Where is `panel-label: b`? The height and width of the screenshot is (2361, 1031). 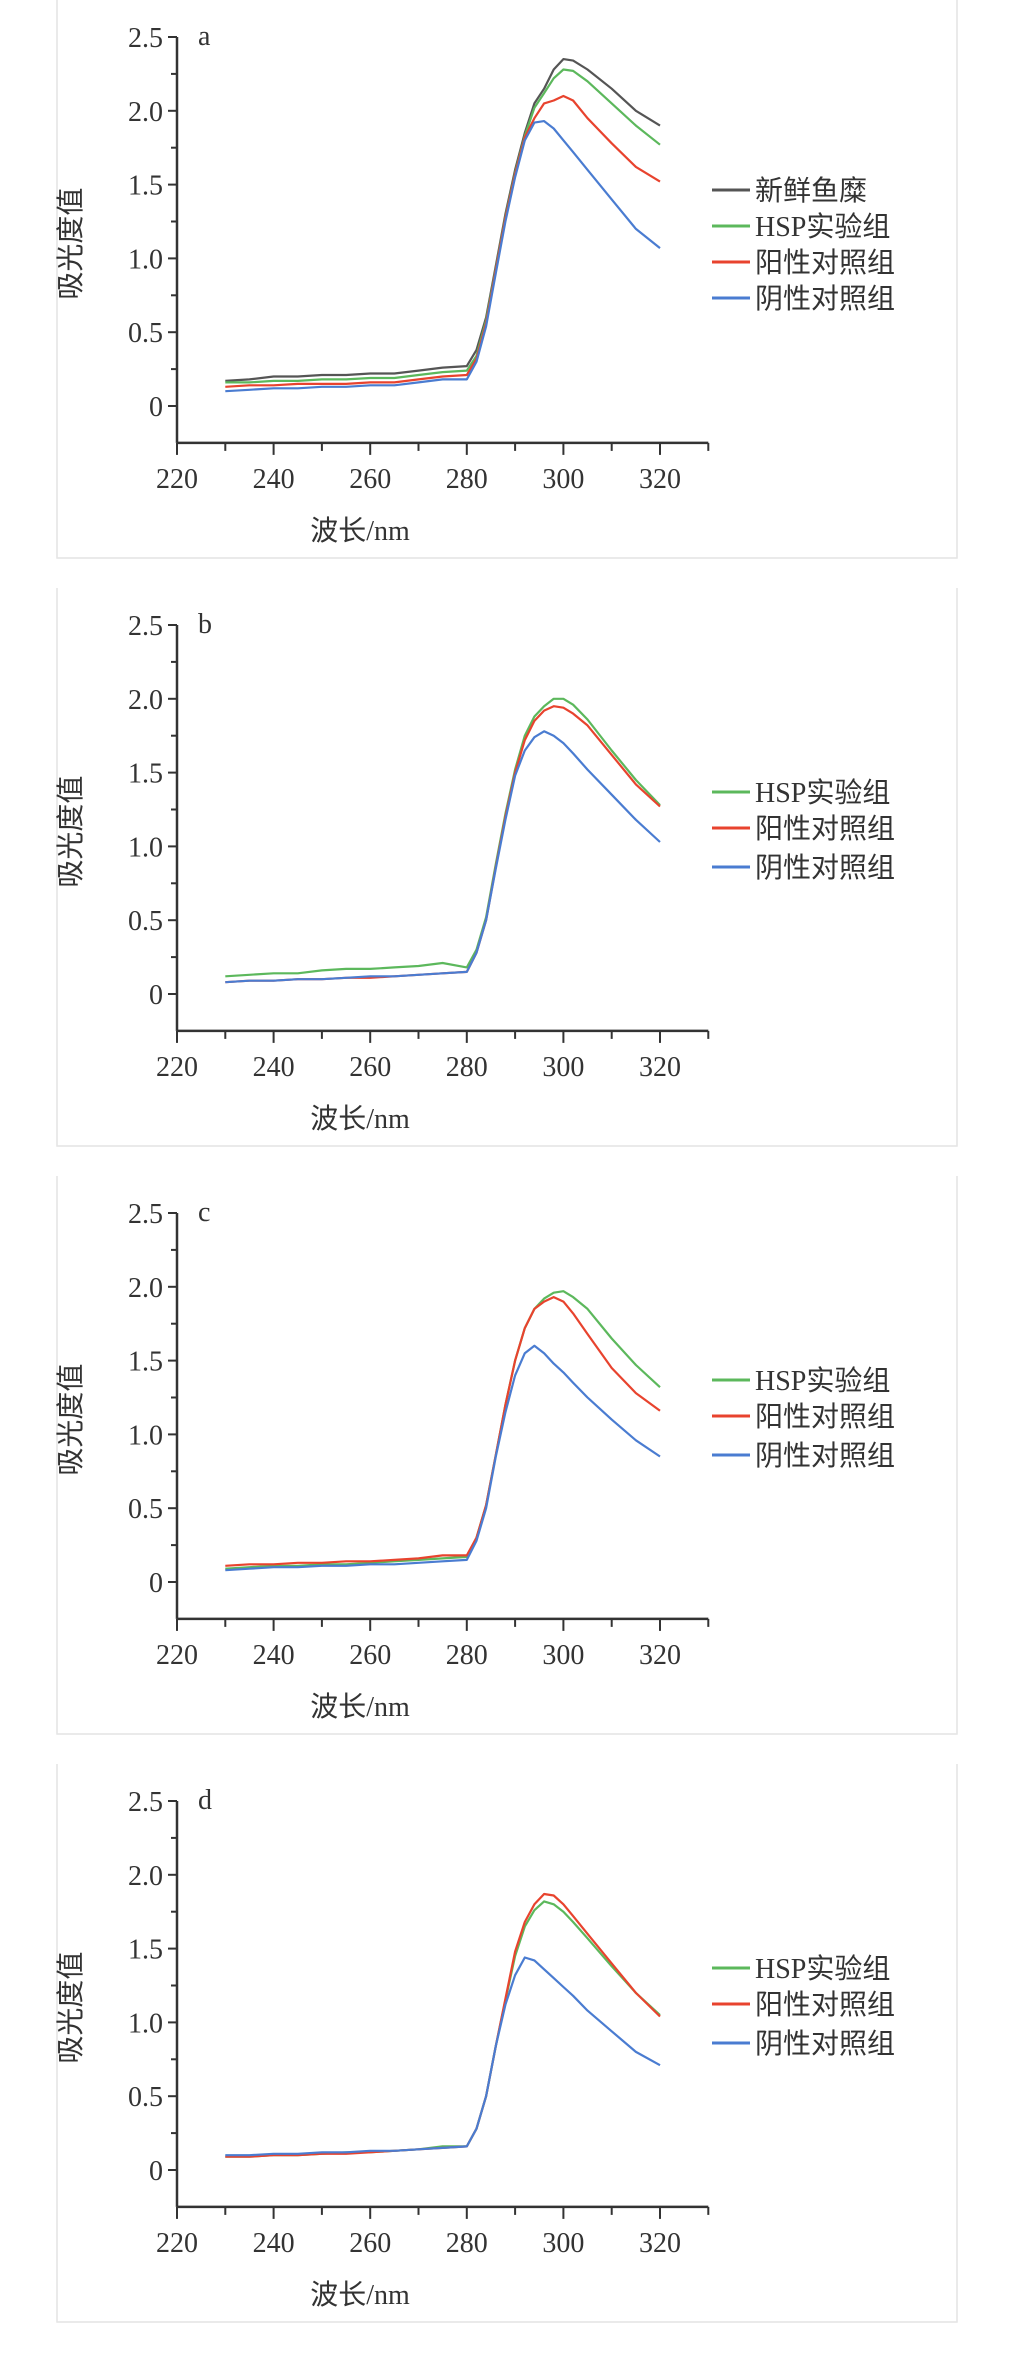 panel-label: b is located at coordinates (205, 624).